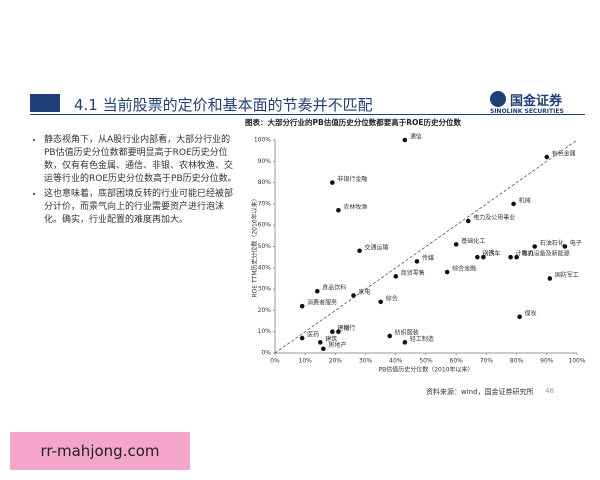 The height and width of the screenshot is (480, 600). I want to click on logo-subtext: SINOLINK SECURITIES, so click(527, 111).